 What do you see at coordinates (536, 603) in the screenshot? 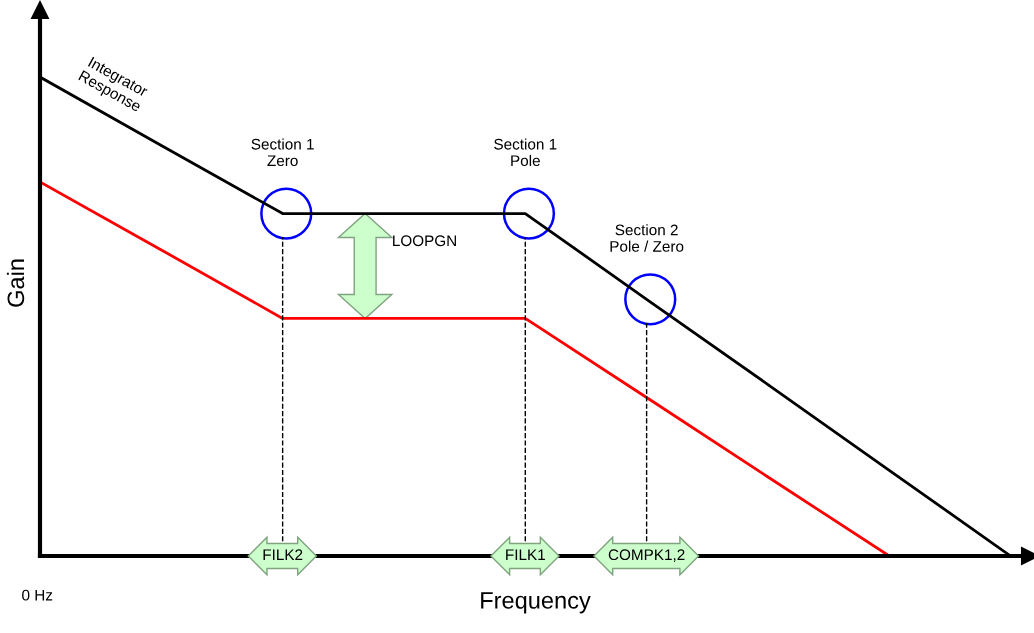
I see `x-axis-title: Frequency` at bounding box center [536, 603].